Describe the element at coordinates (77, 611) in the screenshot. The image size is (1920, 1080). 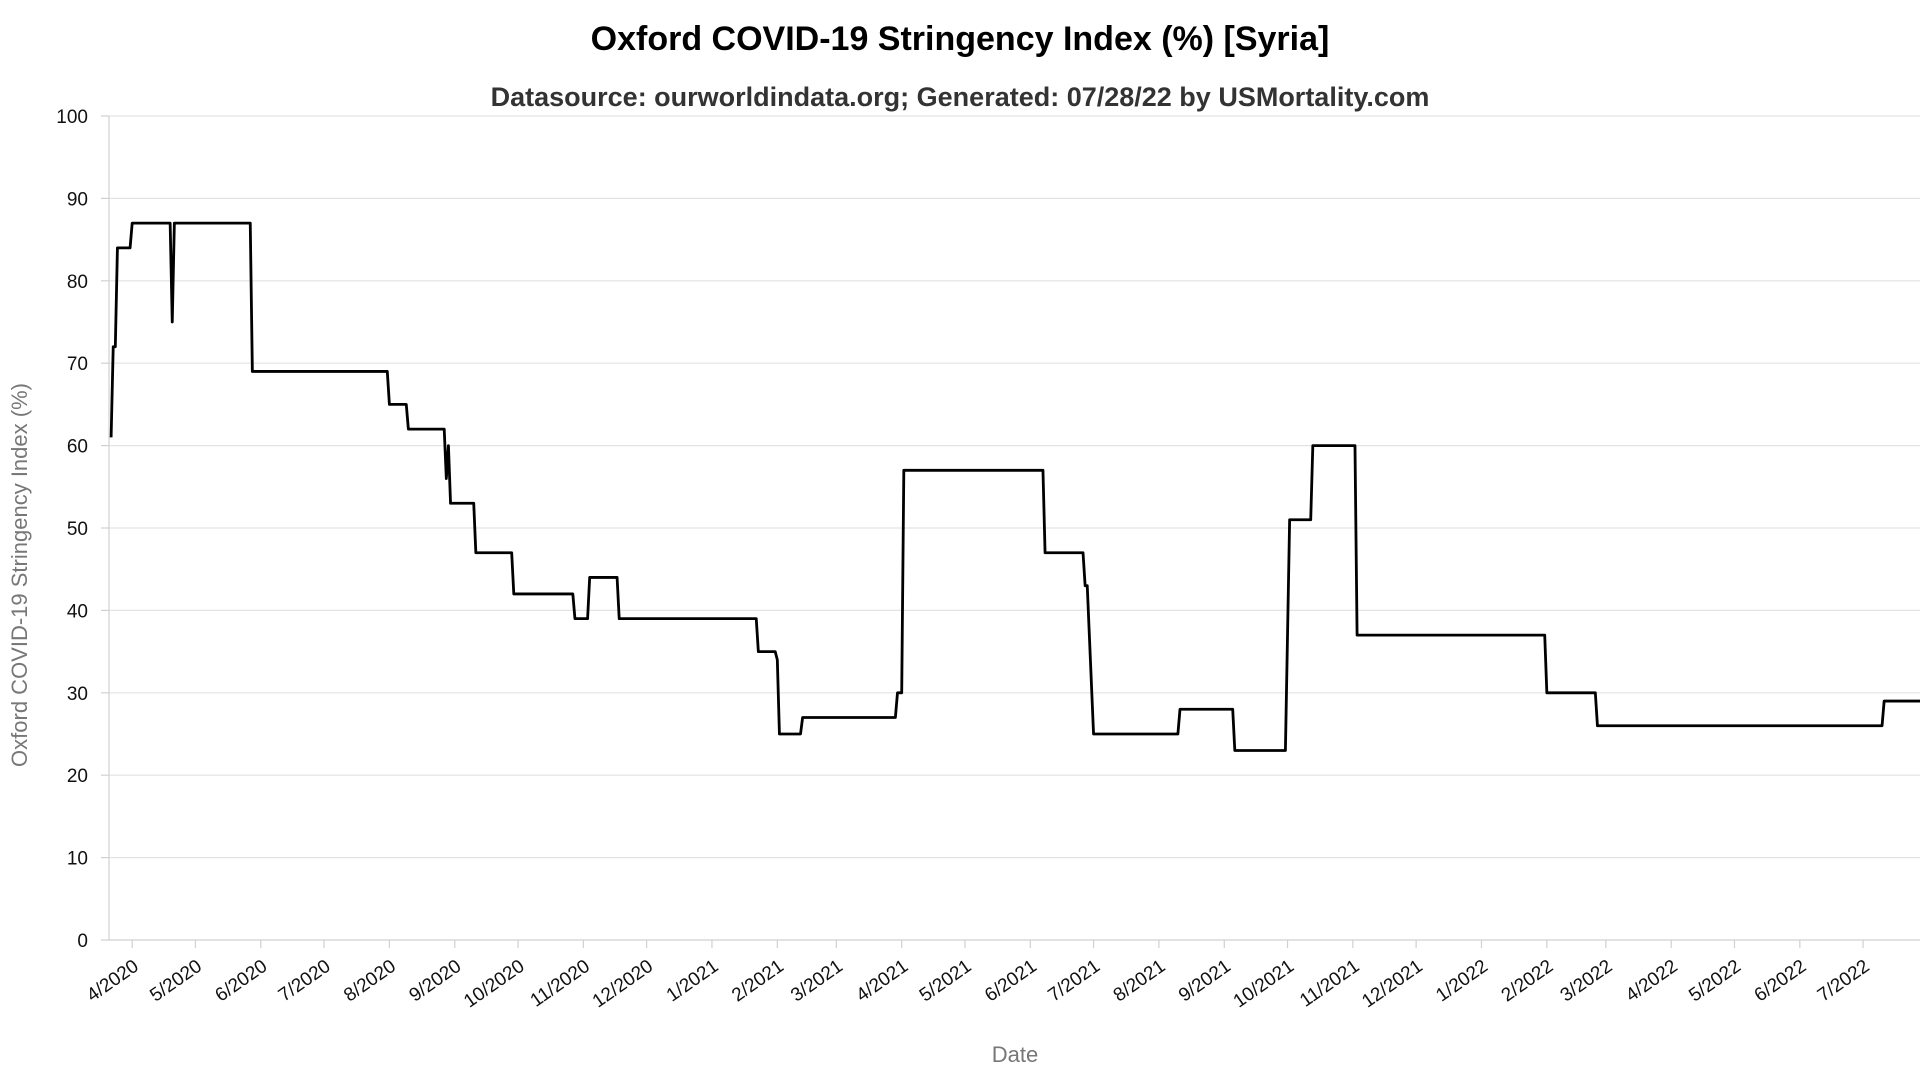
I see `y-tick-label: 40` at that location.